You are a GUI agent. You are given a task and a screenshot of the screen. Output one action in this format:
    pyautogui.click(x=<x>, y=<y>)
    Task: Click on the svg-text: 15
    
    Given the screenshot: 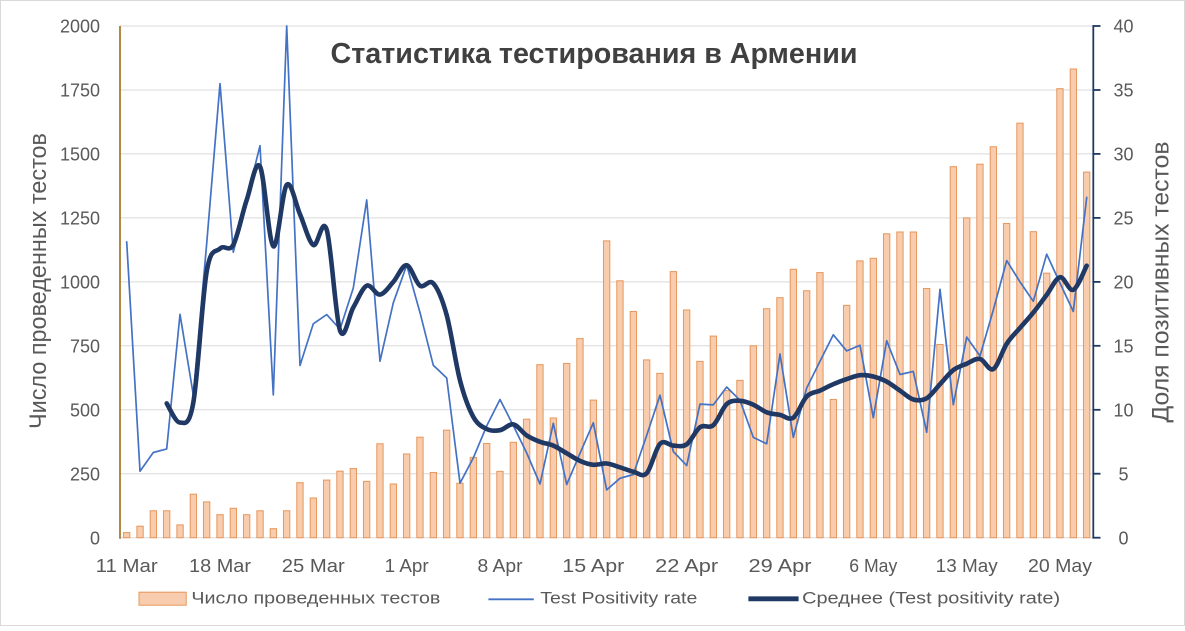 What is the action you would take?
    pyautogui.click(x=1123, y=346)
    